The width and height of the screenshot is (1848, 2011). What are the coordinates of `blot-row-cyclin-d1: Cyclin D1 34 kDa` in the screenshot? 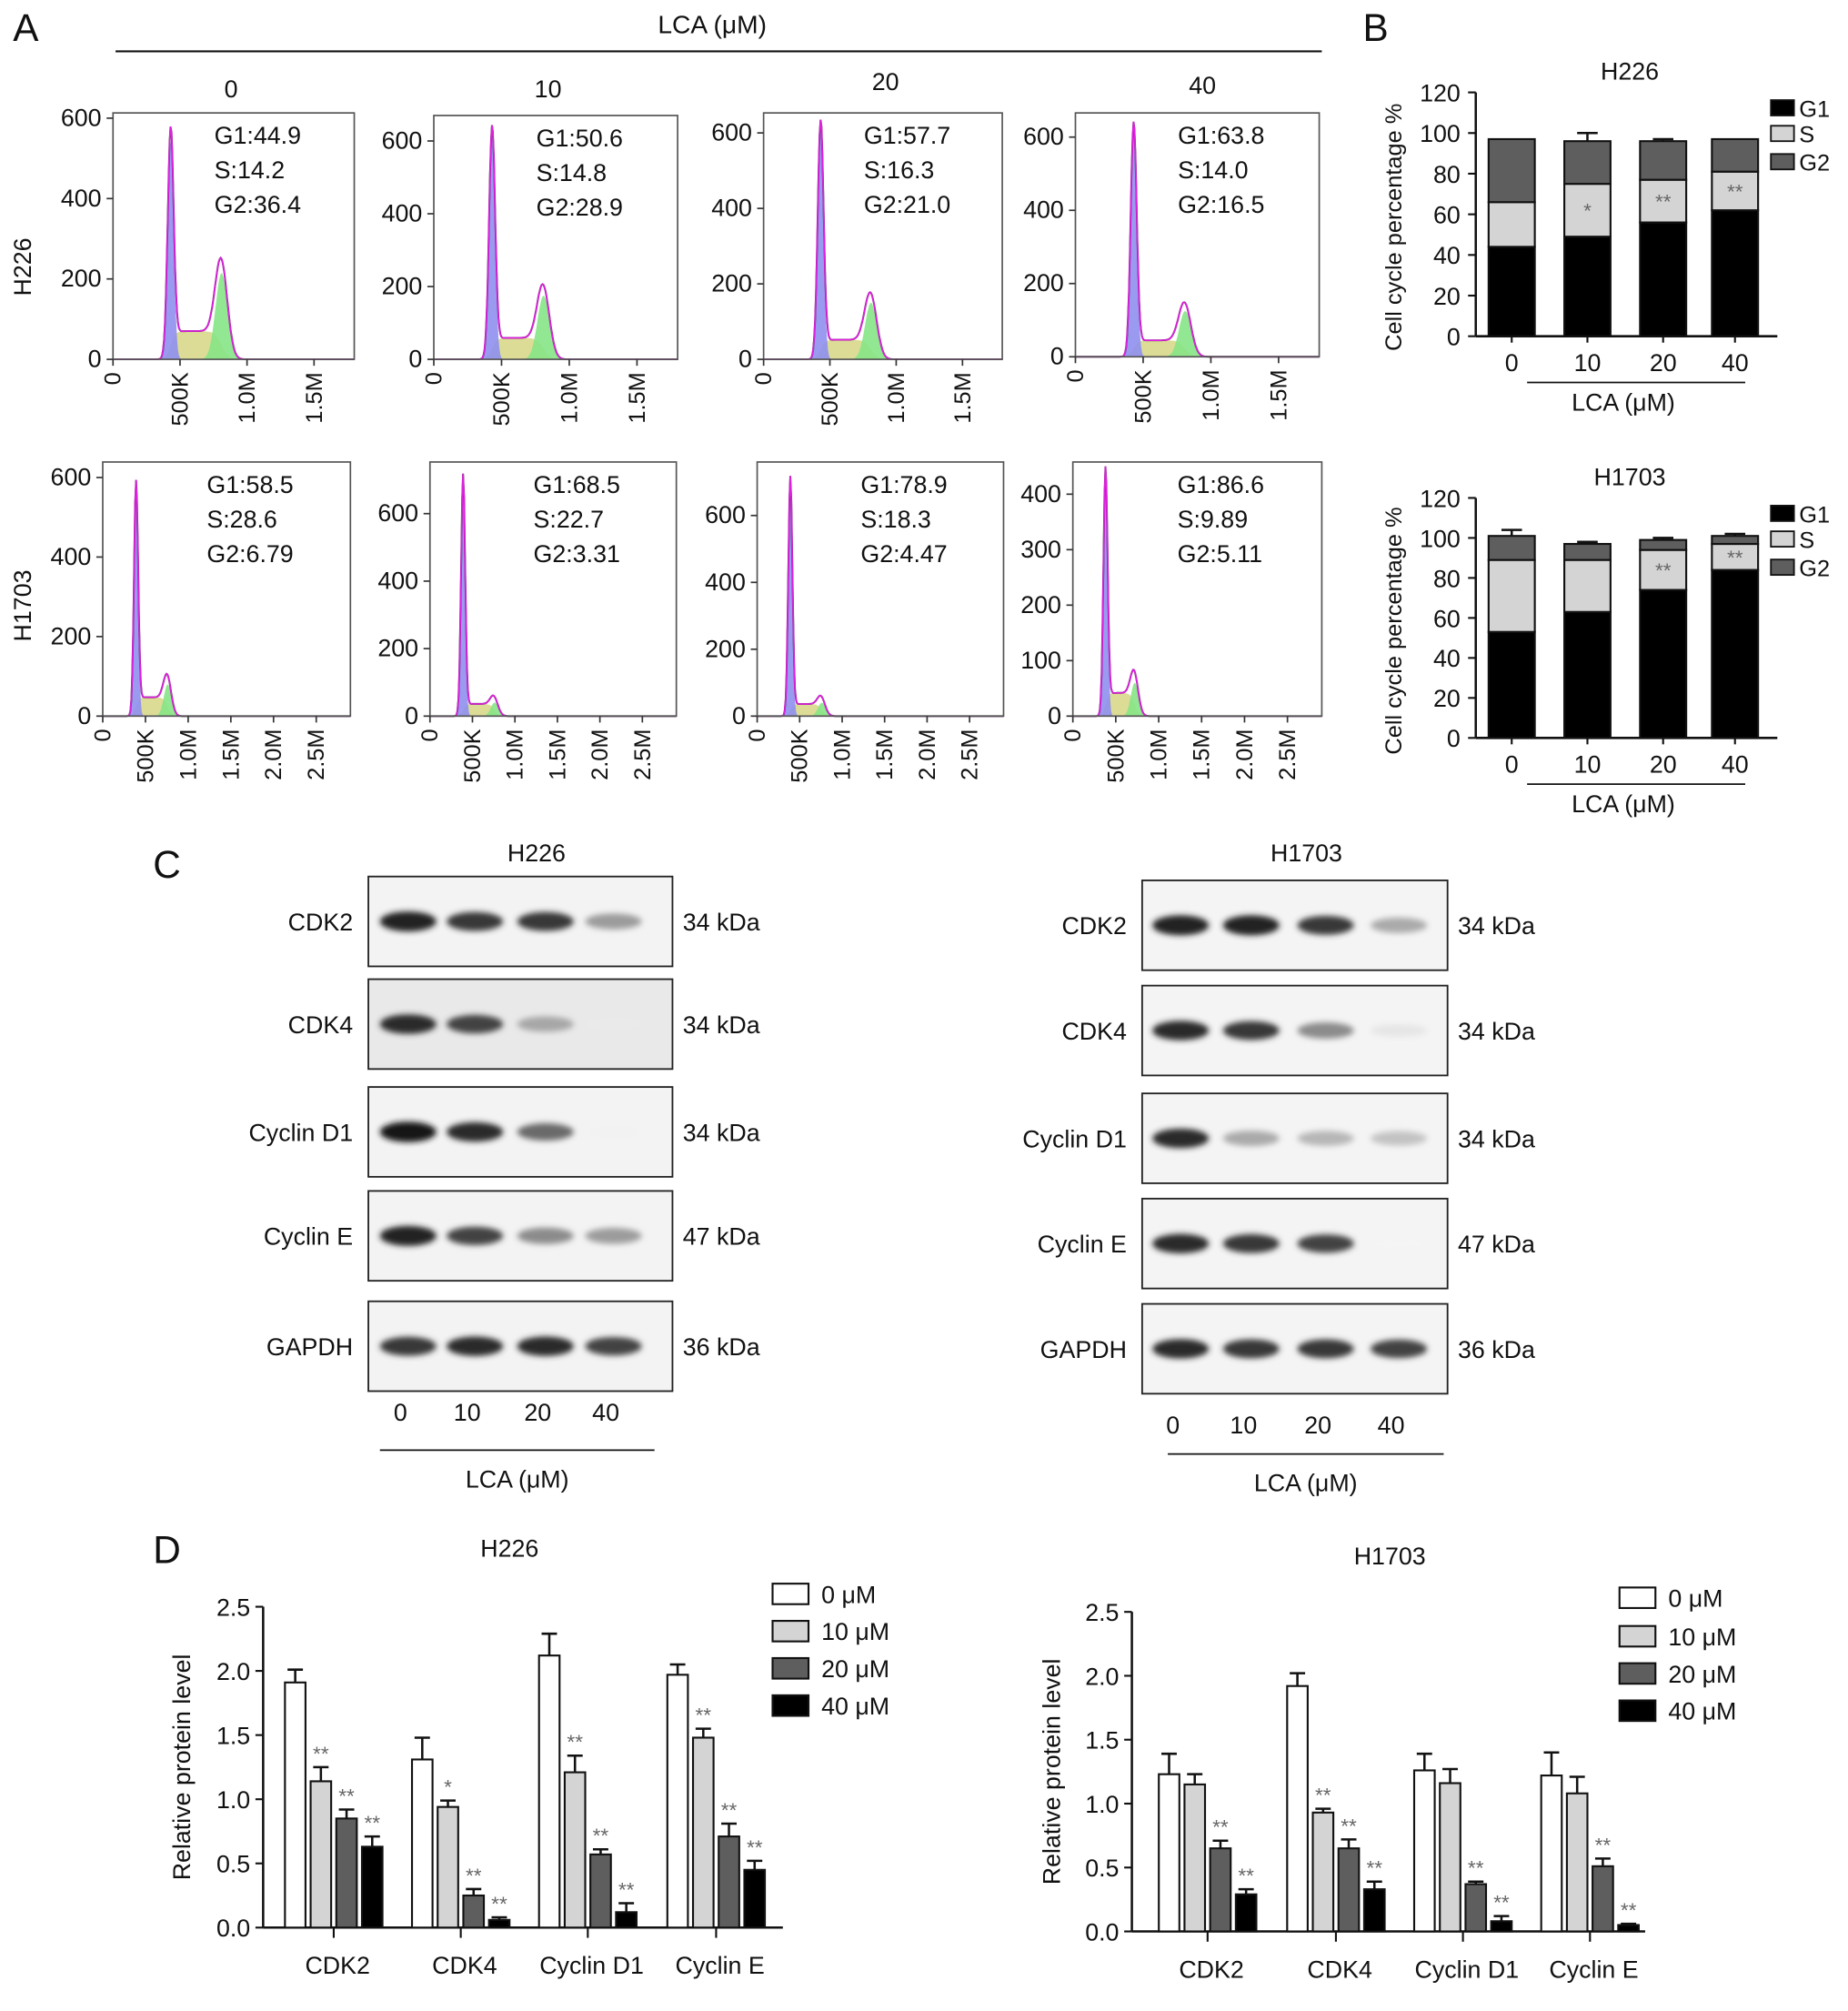 It's located at (504, 1132).